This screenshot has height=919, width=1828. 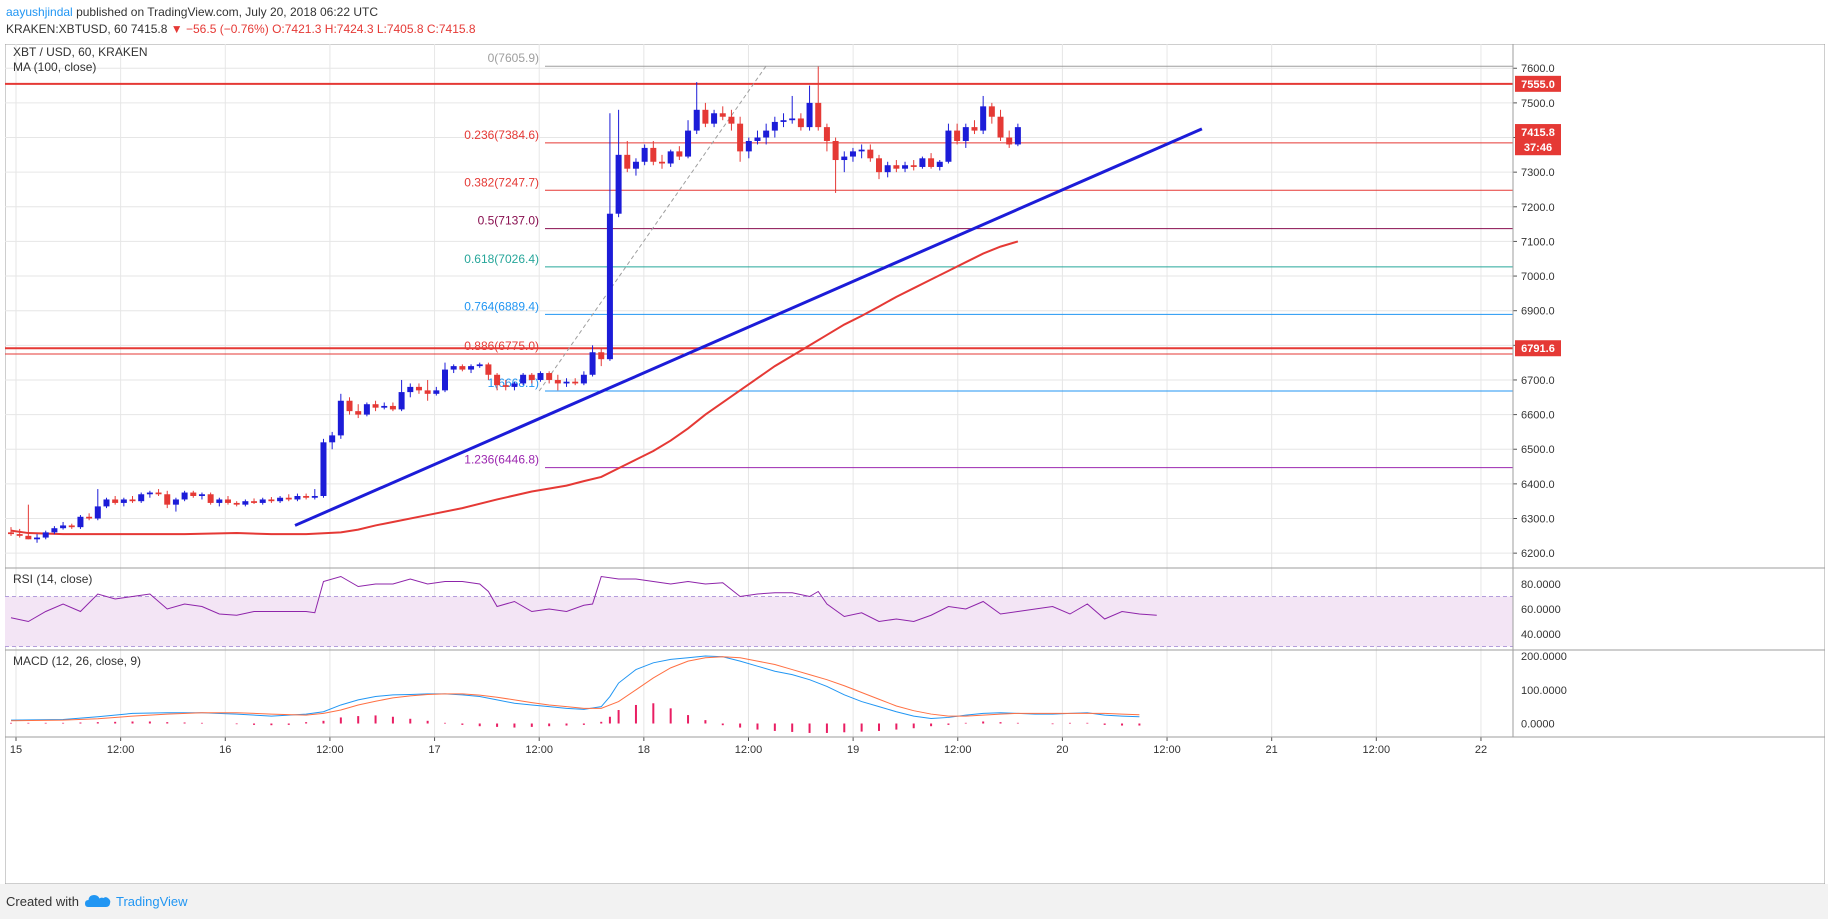 I want to click on fib-level-label: 0.618(7026.4), so click(x=501, y=259).